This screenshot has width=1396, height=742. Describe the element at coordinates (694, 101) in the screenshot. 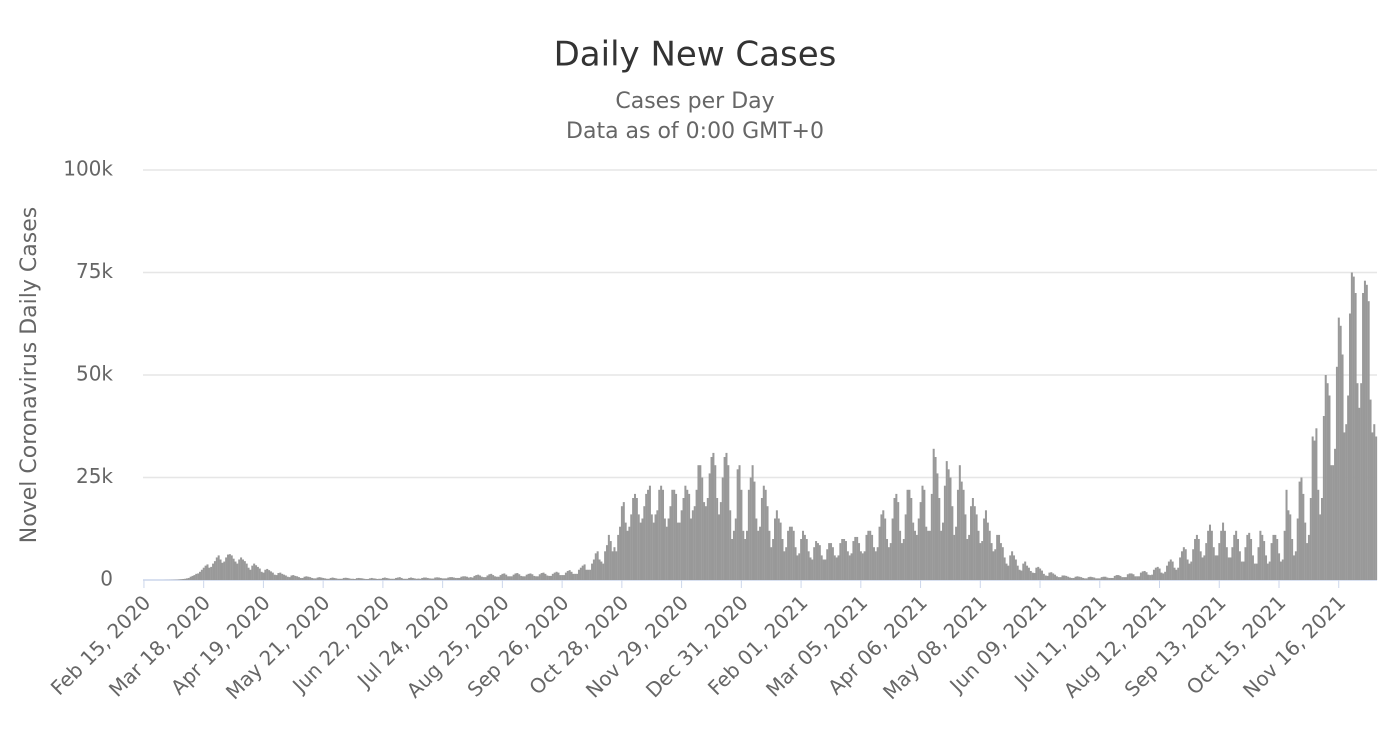

I see `chart-subtitle: Cases per Day` at that location.